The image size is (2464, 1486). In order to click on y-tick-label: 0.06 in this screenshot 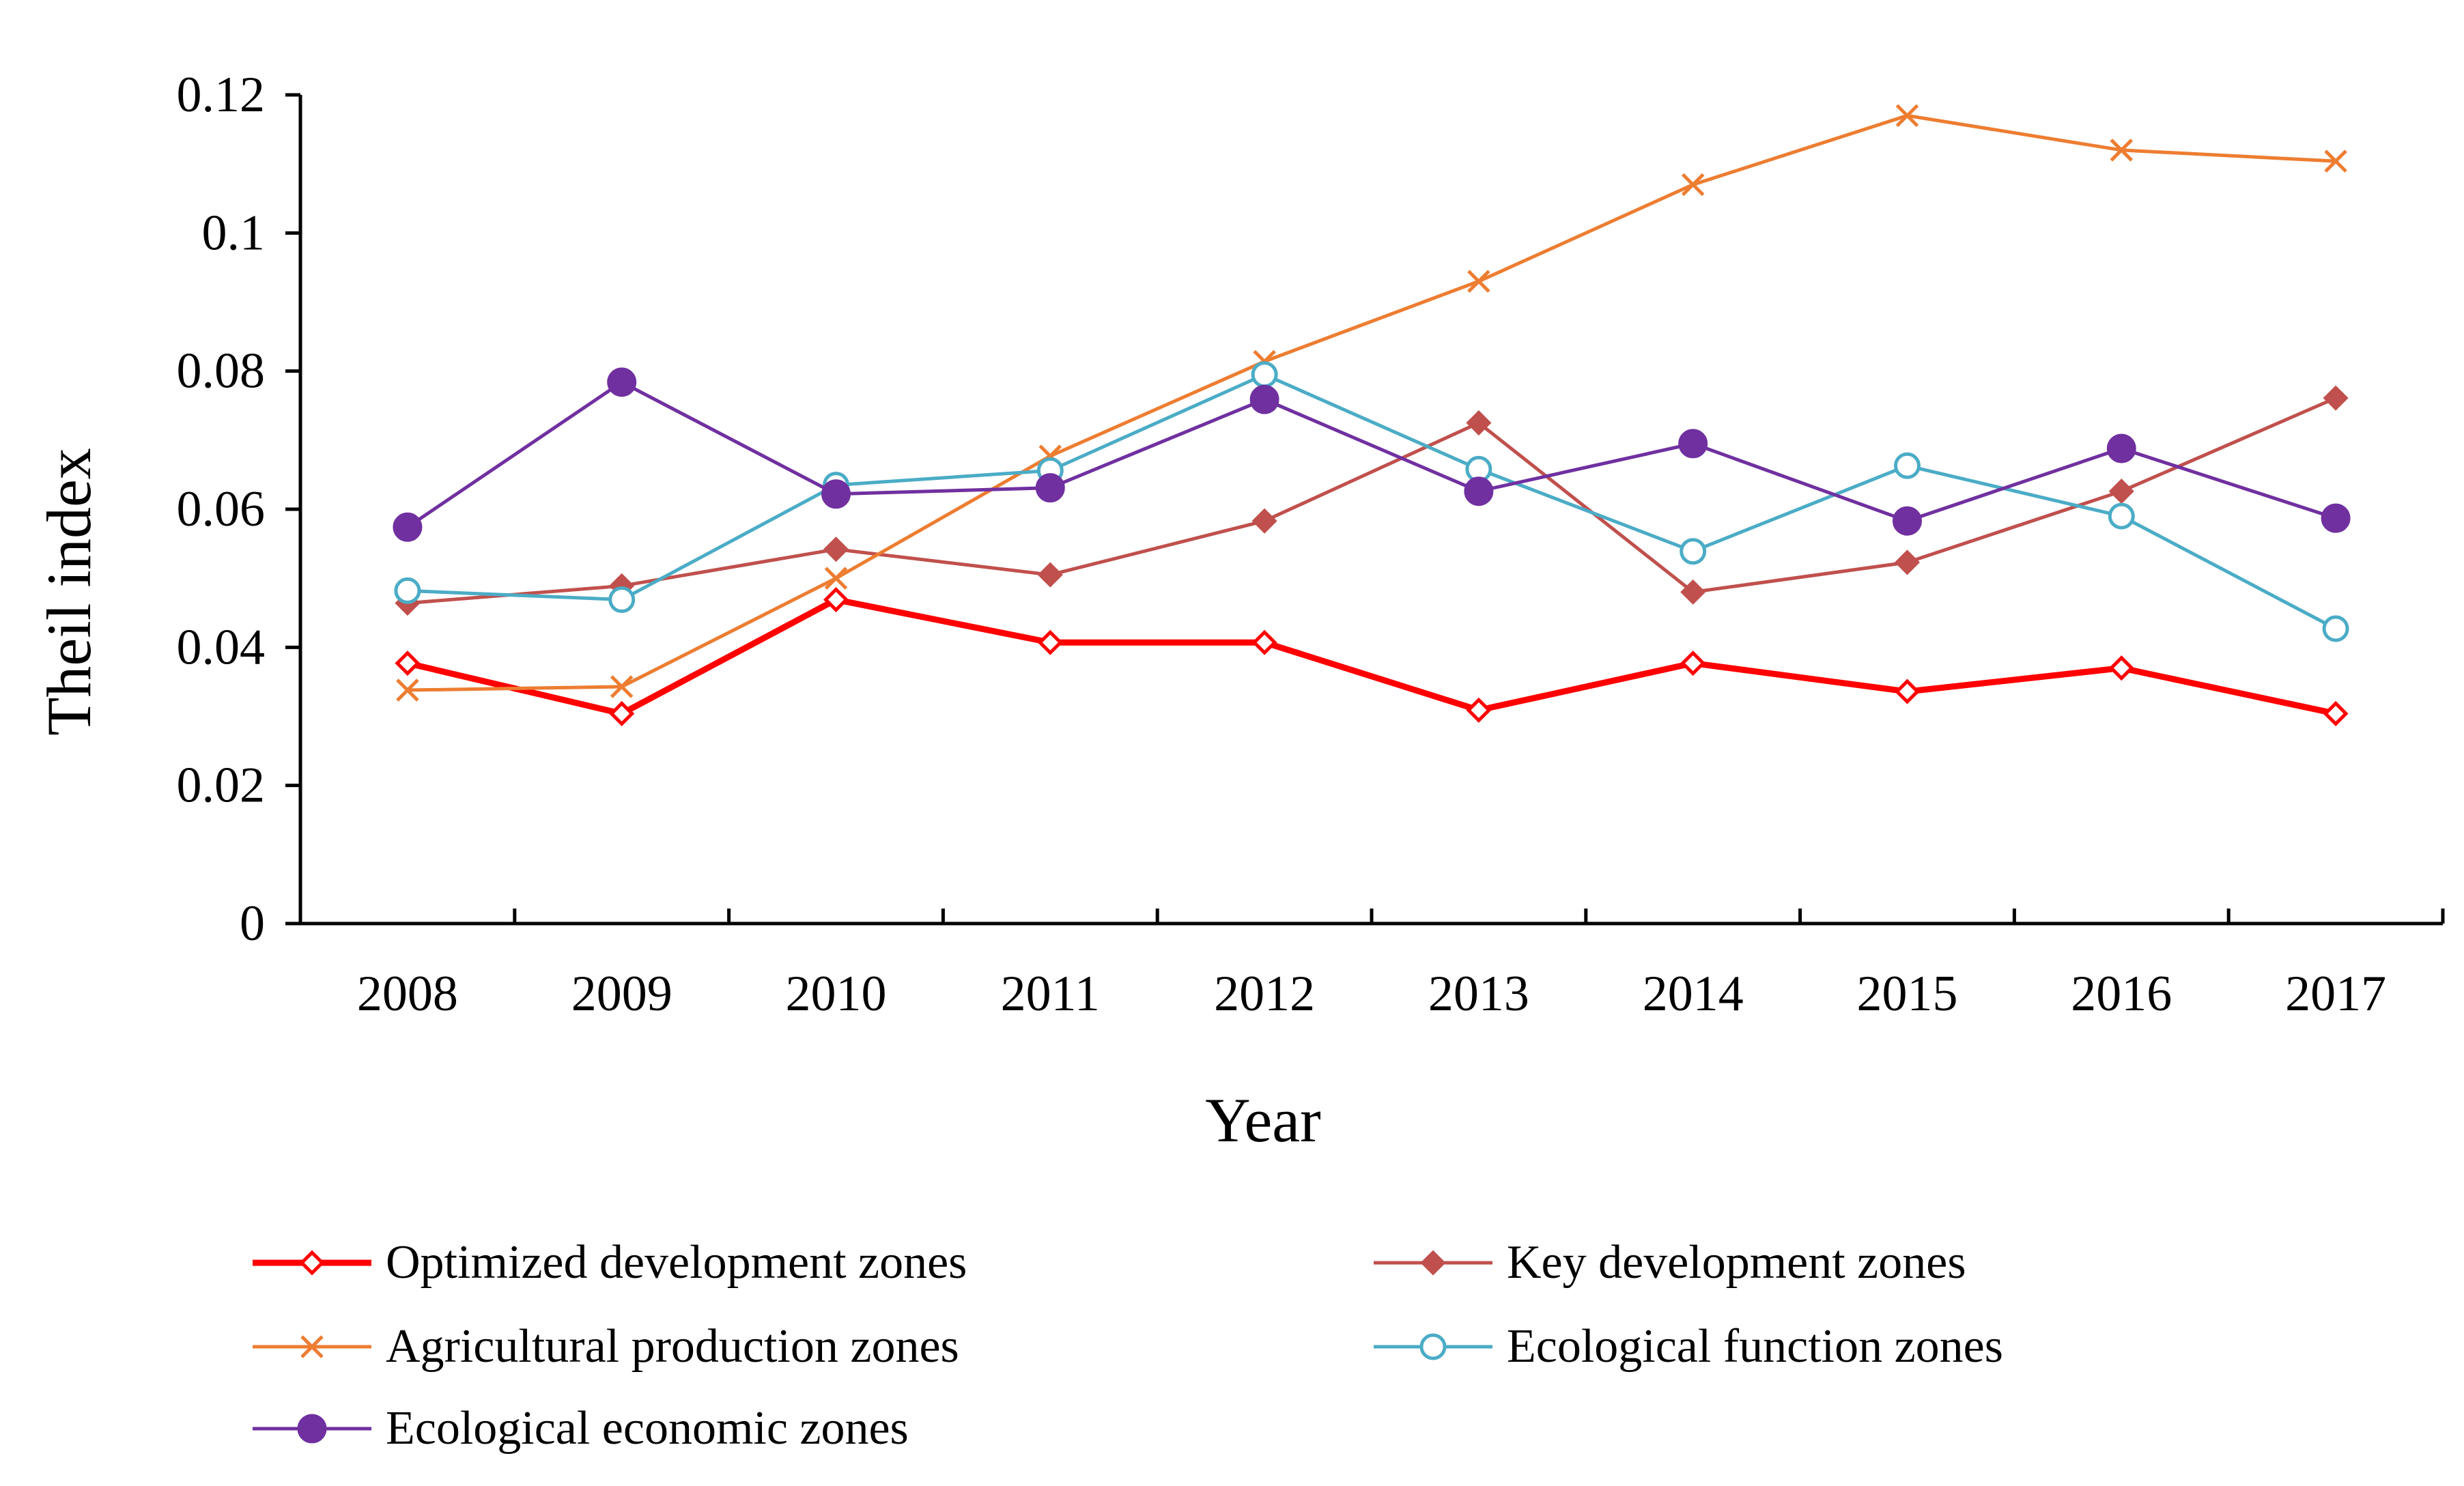, I will do `click(221, 509)`.